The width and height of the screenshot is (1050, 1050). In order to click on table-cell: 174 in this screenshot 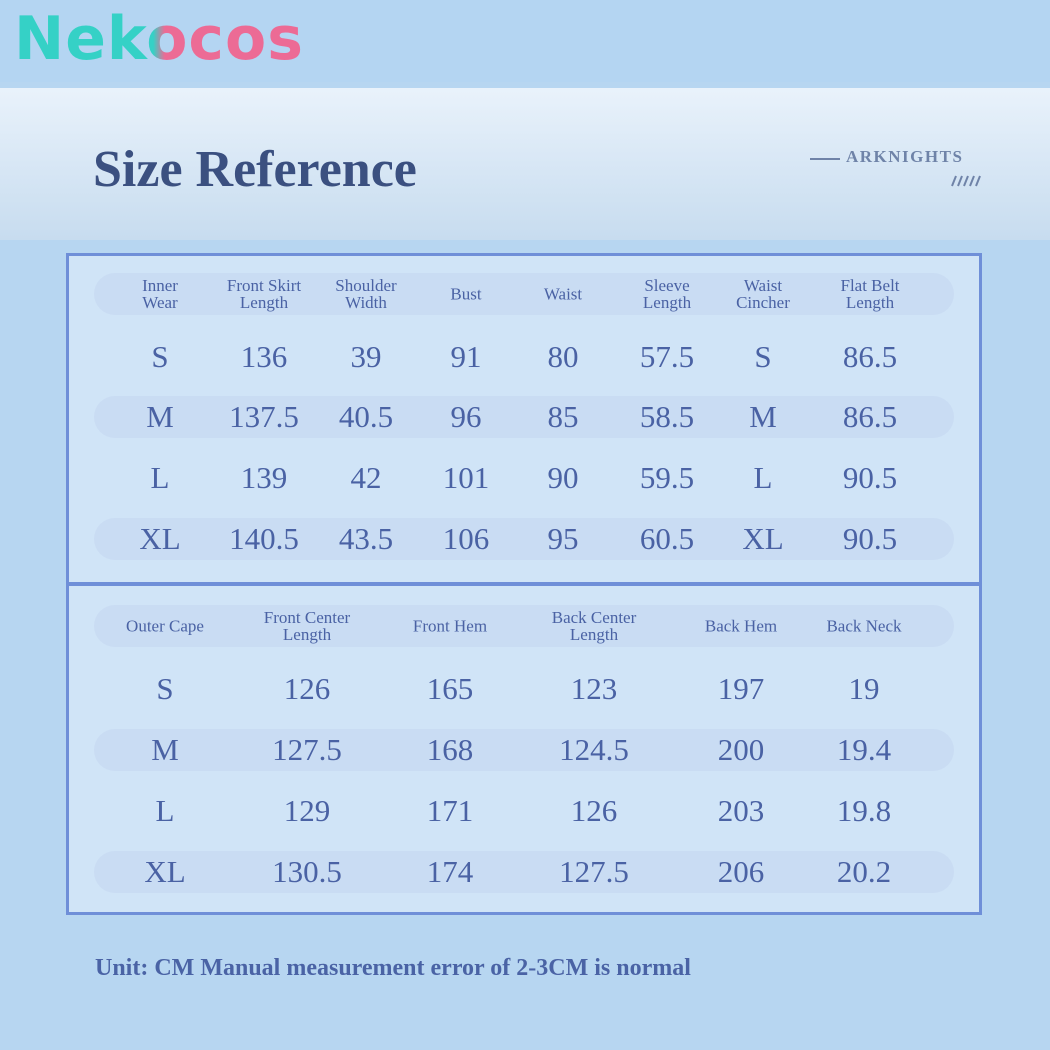, I will do `click(450, 871)`.